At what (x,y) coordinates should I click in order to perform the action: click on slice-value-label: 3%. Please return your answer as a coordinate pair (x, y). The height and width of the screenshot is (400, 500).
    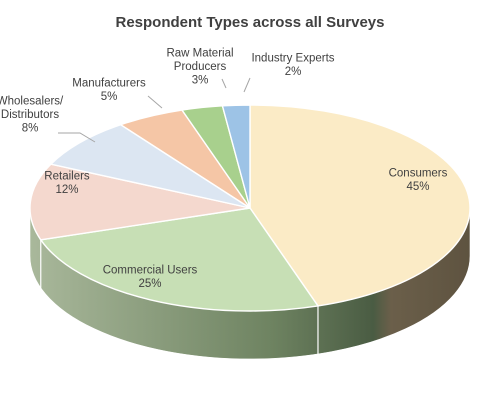
    Looking at the image, I should click on (200, 81).